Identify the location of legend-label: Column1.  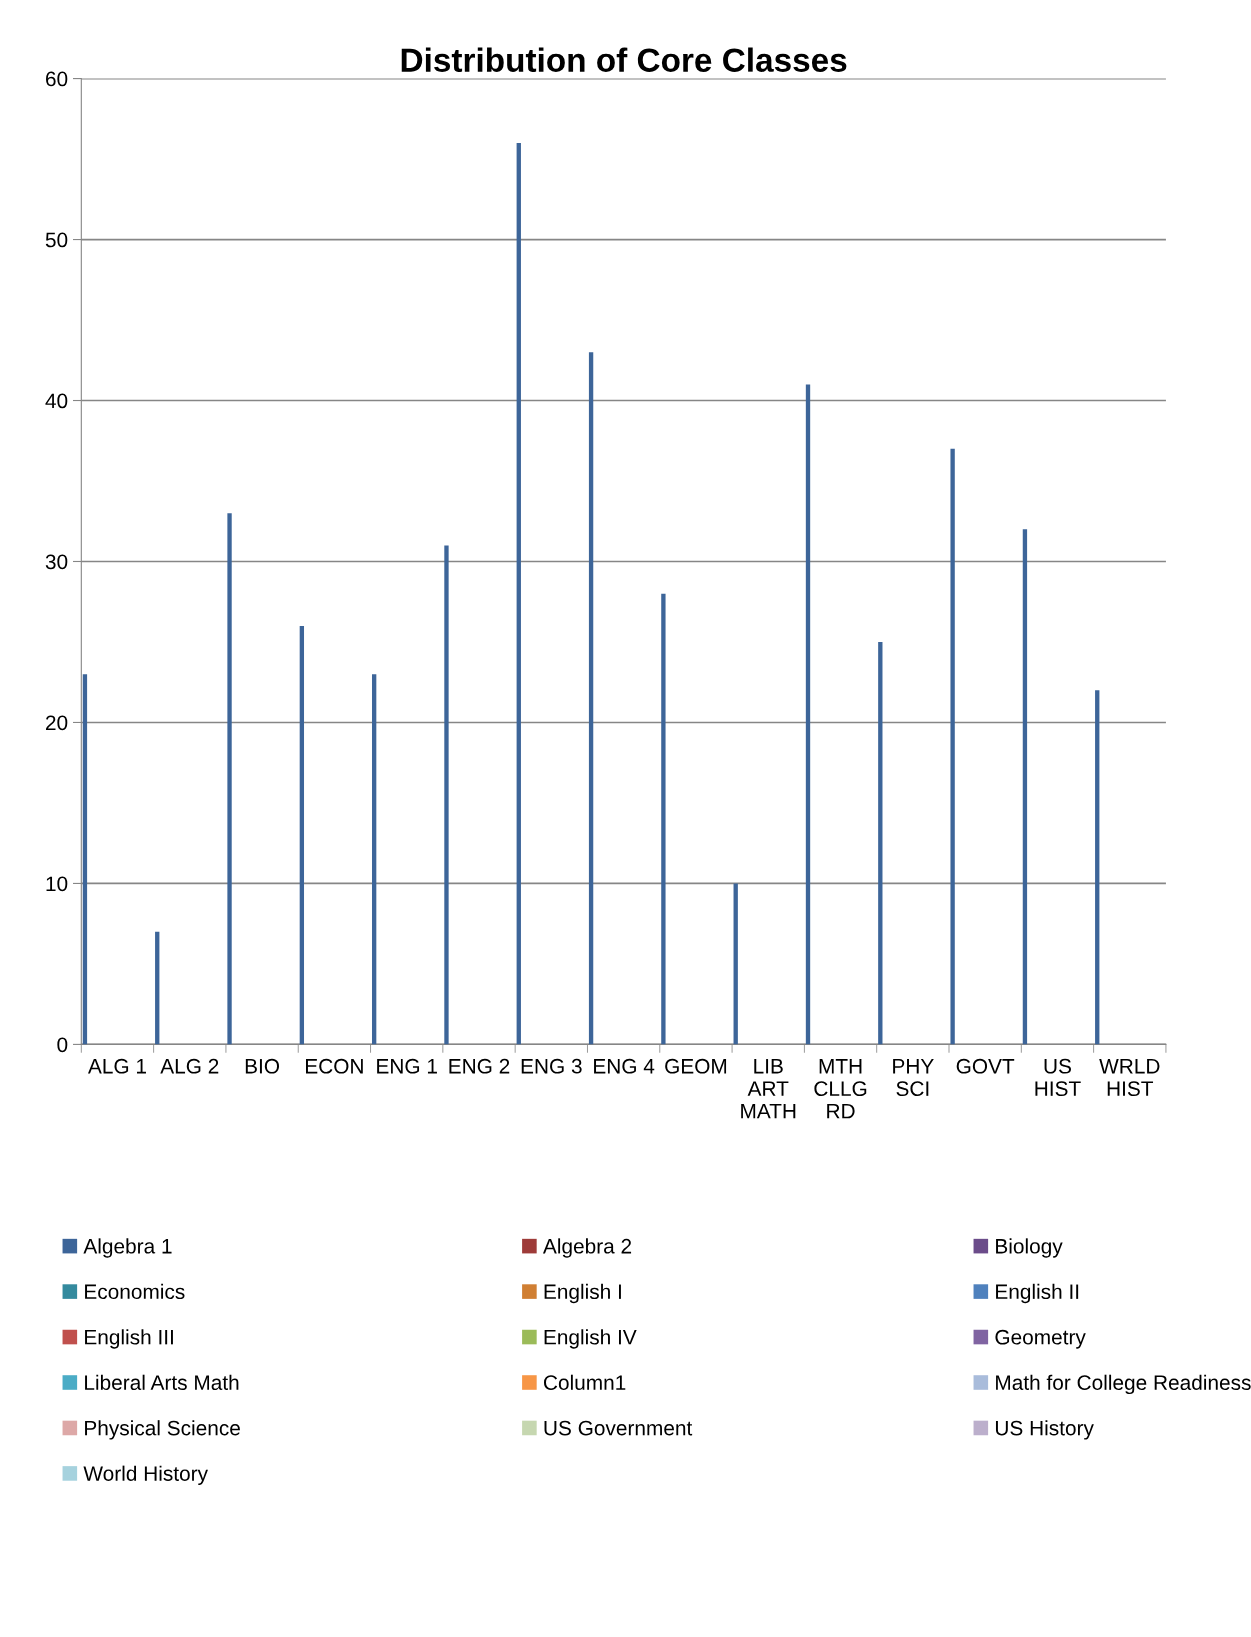
(584, 1382).